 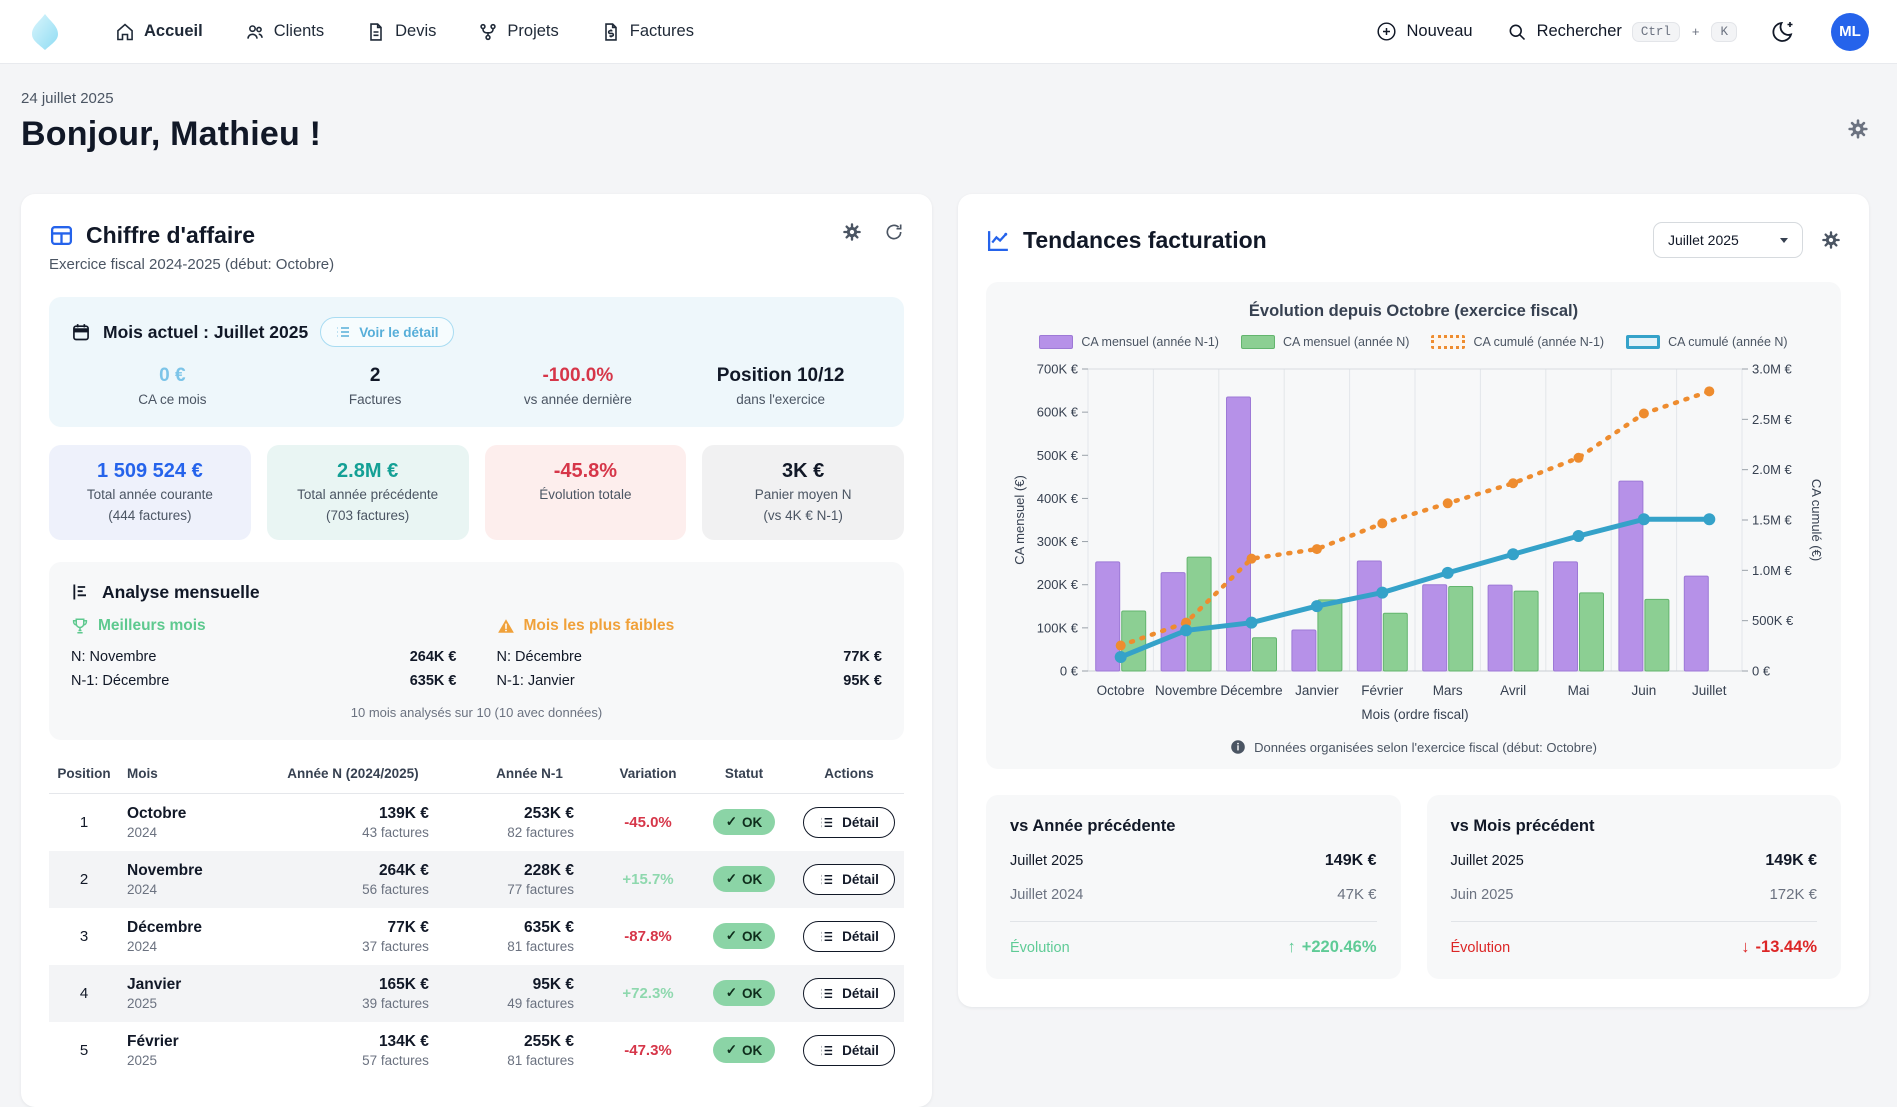 I want to click on legend-item: CA mensuel (année N-1), so click(x=1129, y=342).